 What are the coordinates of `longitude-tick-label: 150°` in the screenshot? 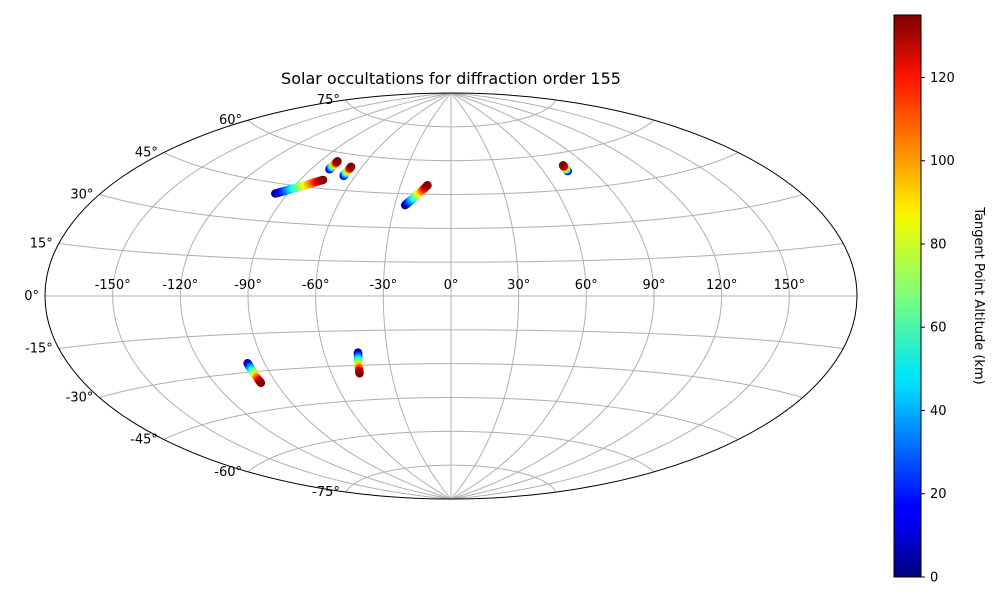 It's located at (789, 285).